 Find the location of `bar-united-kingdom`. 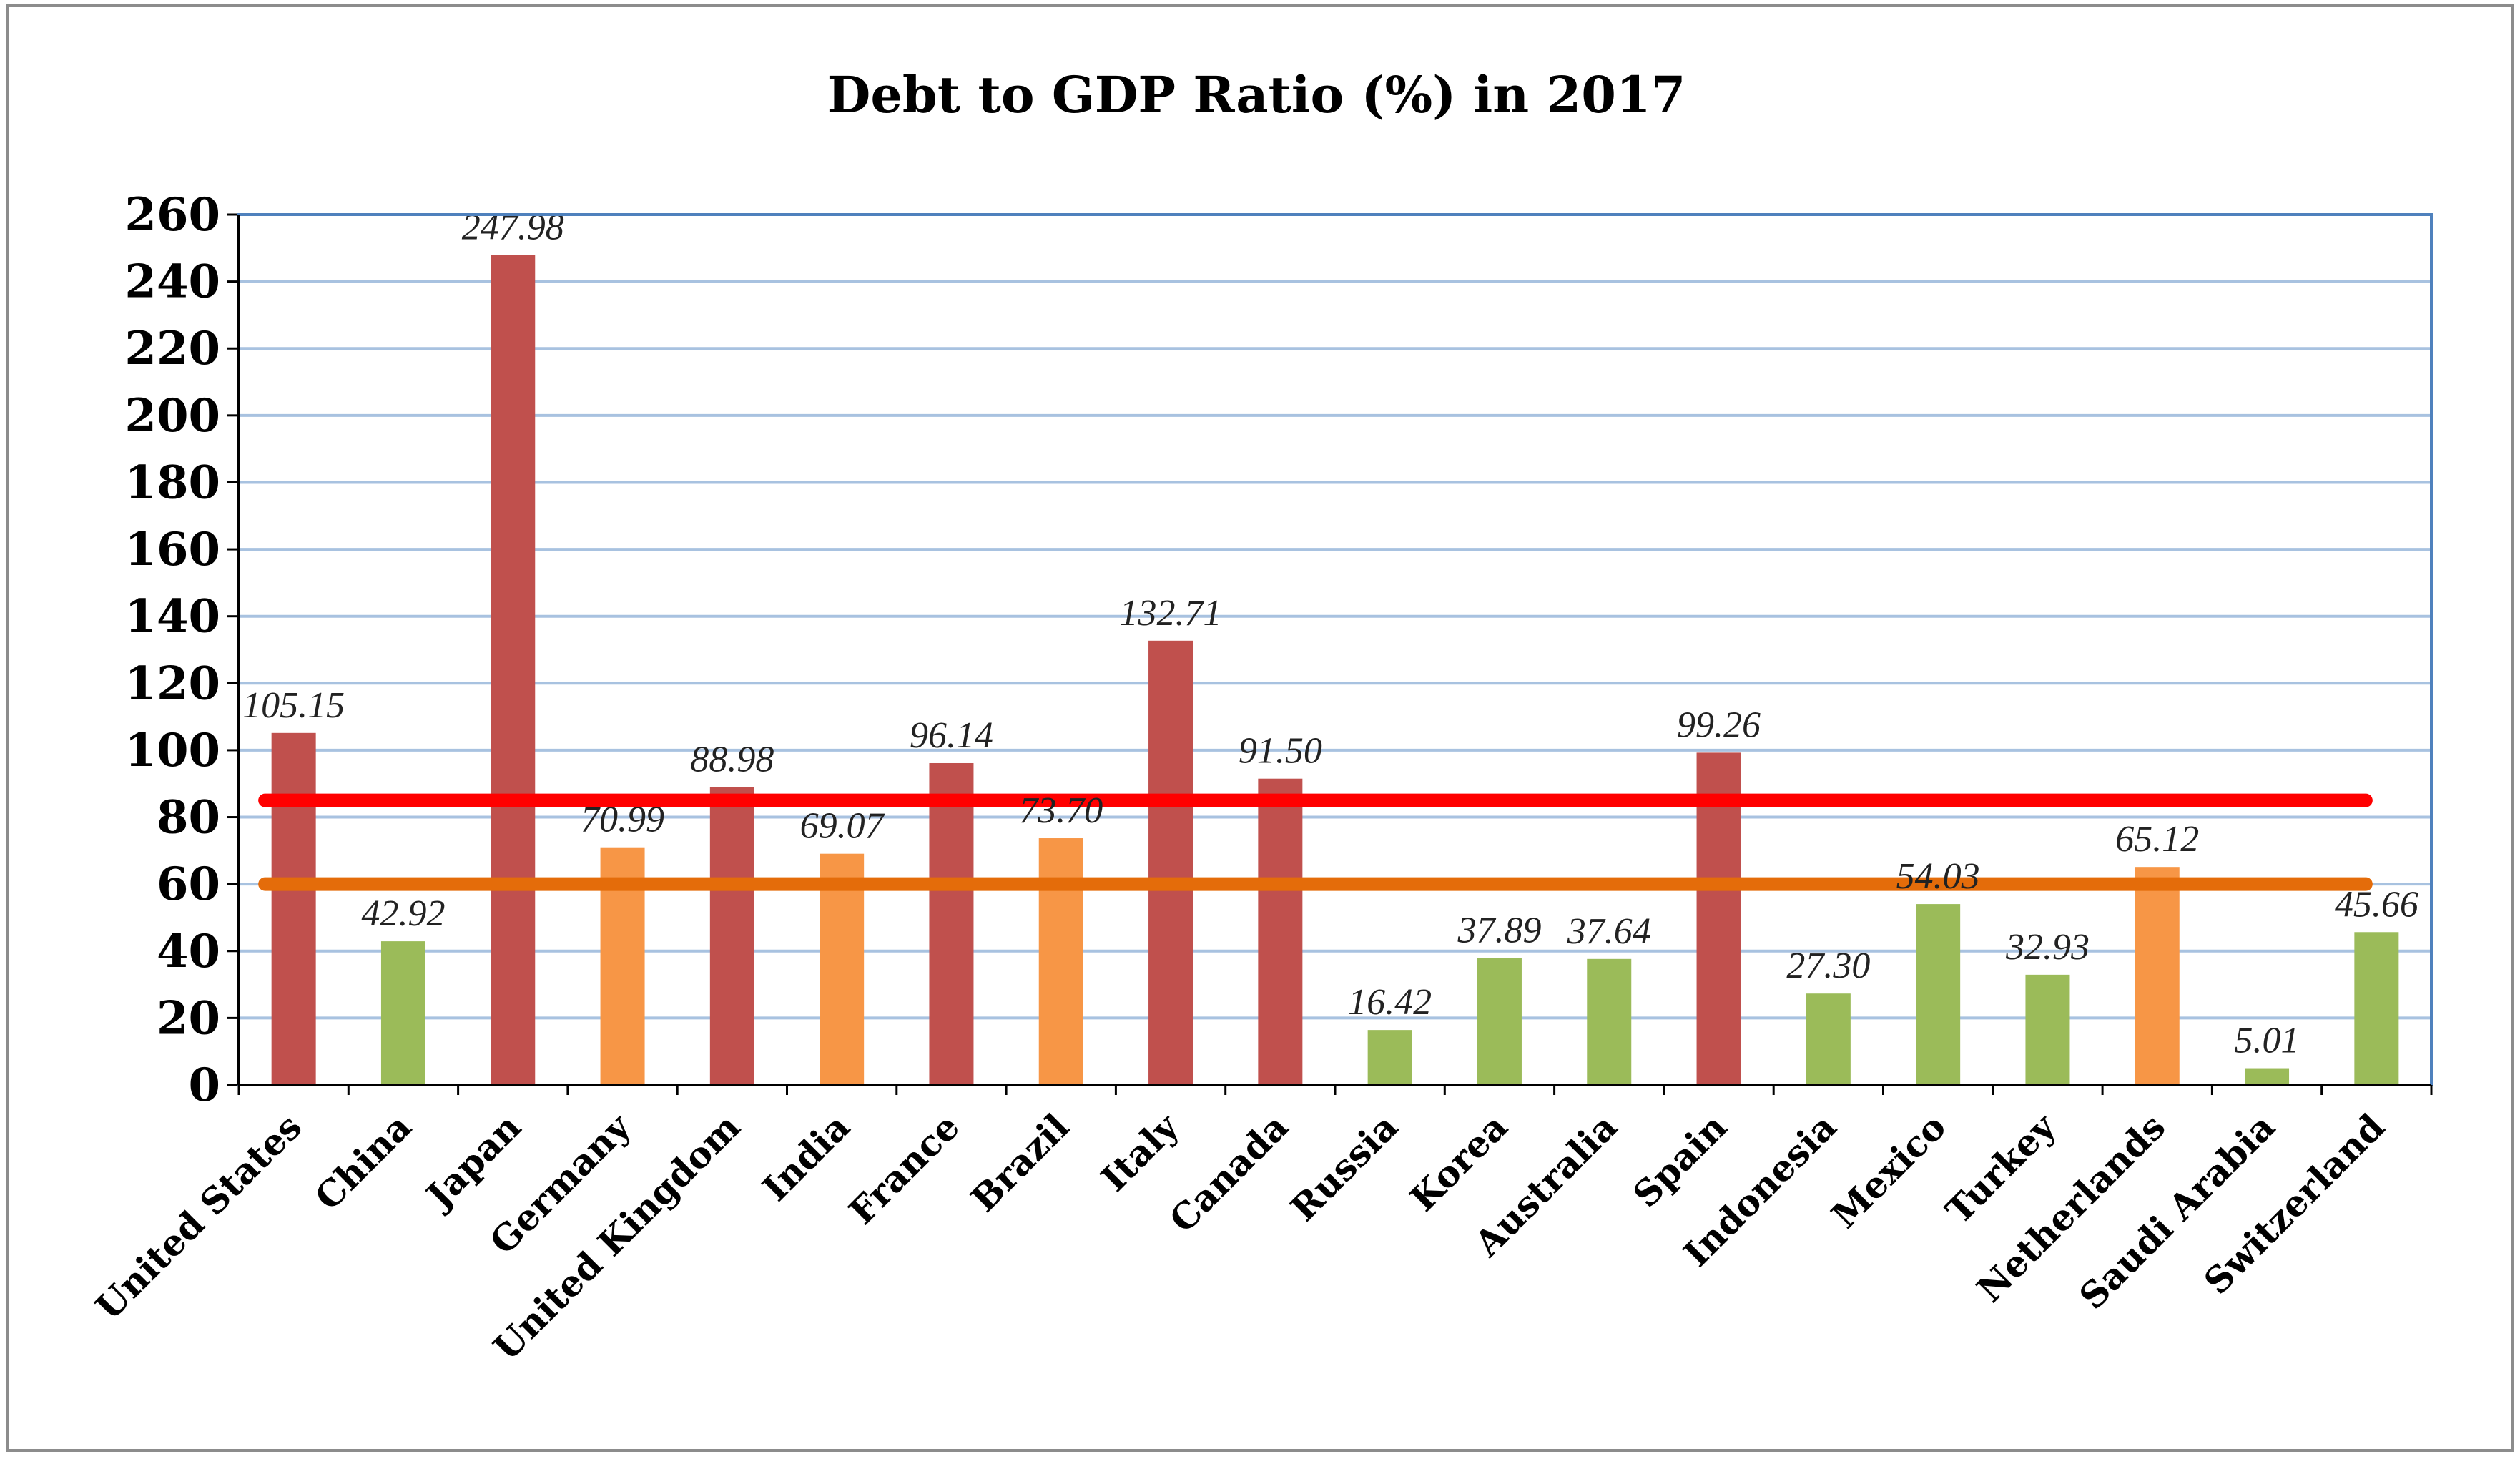

bar-united-kingdom is located at coordinates (731, 936).